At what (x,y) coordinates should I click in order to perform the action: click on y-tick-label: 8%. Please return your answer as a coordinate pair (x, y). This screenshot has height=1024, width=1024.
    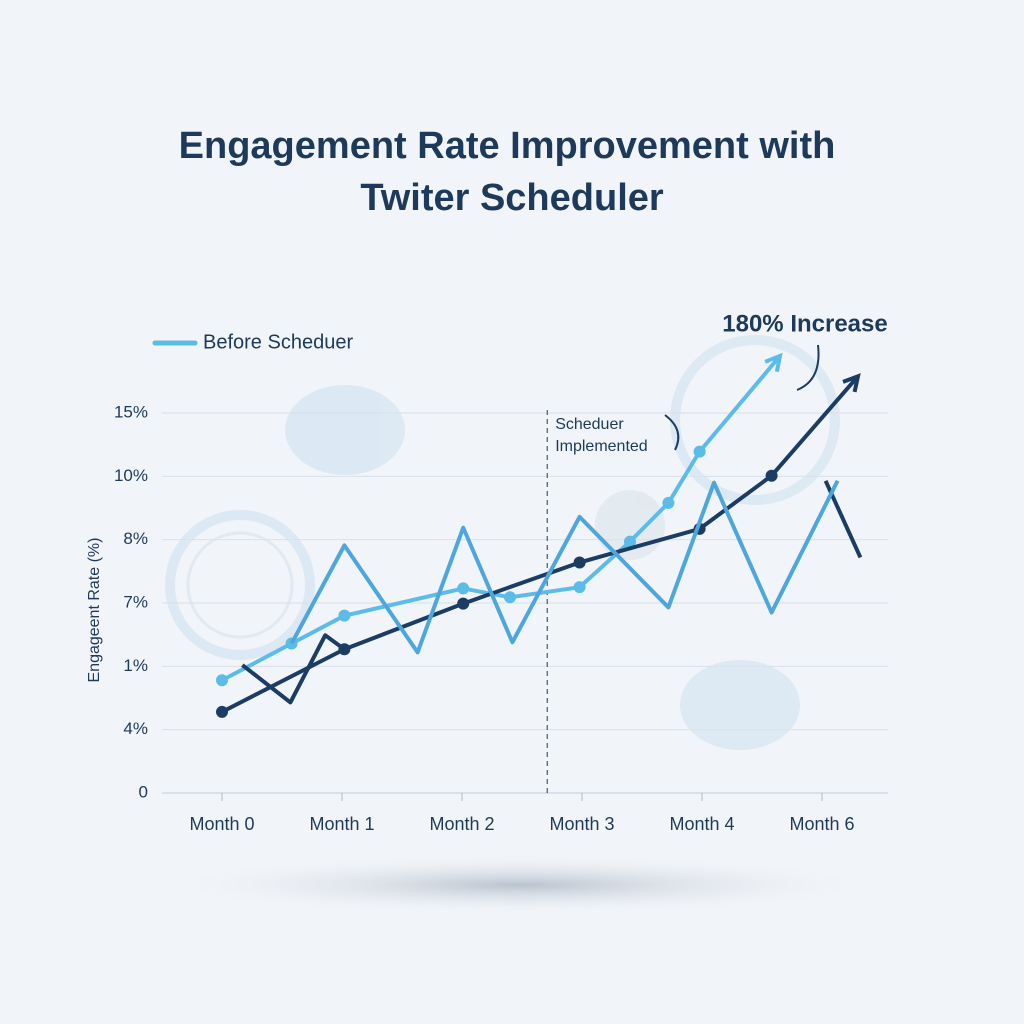
    Looking at the image, I should click on (135, 538).